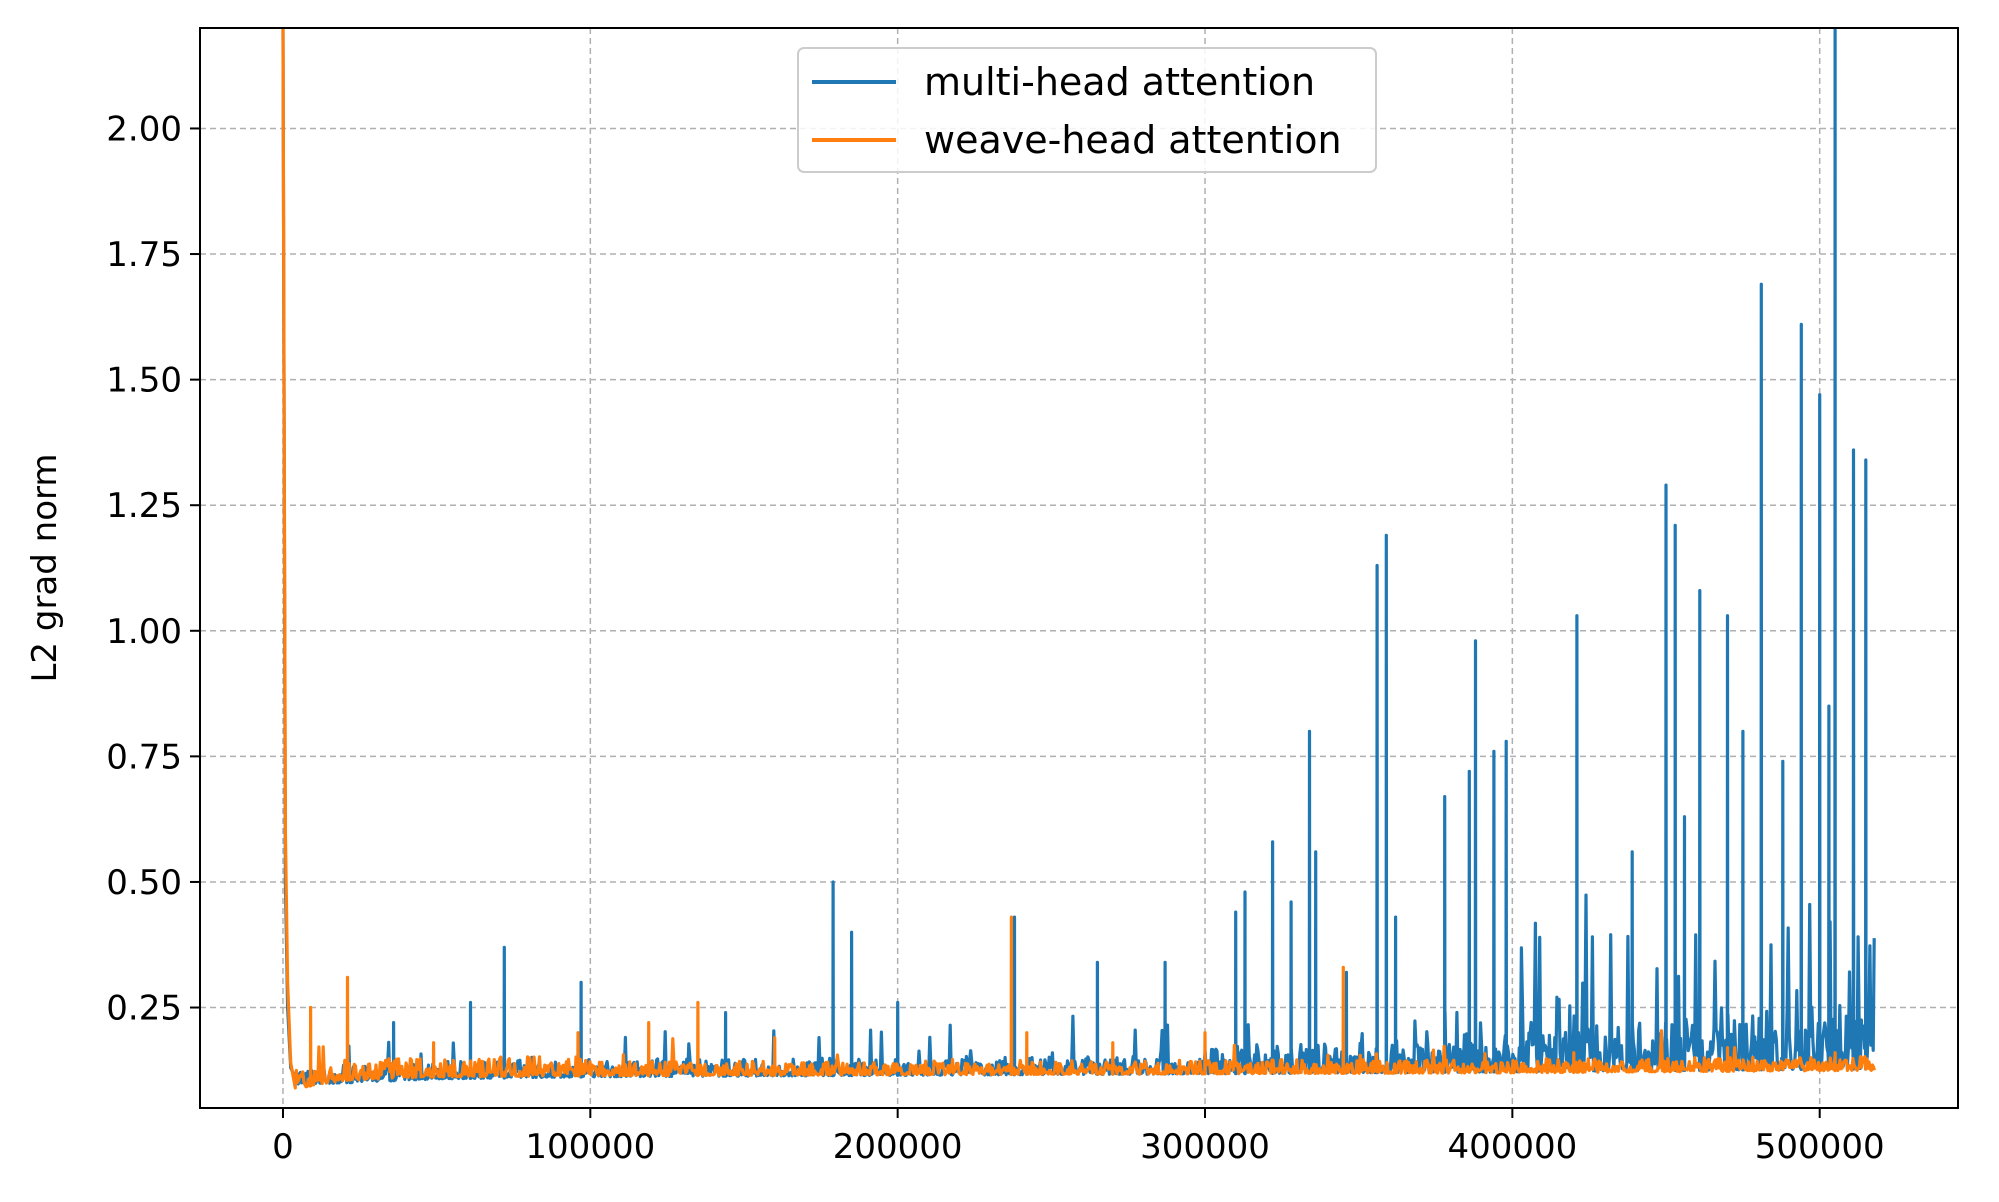 This screenshot has height=1202, width=1999. What do you see at coordinates (144, 1009) in the screenshot?
I see `y-tick-label: 0.25` at bounding box center [144, 1009].